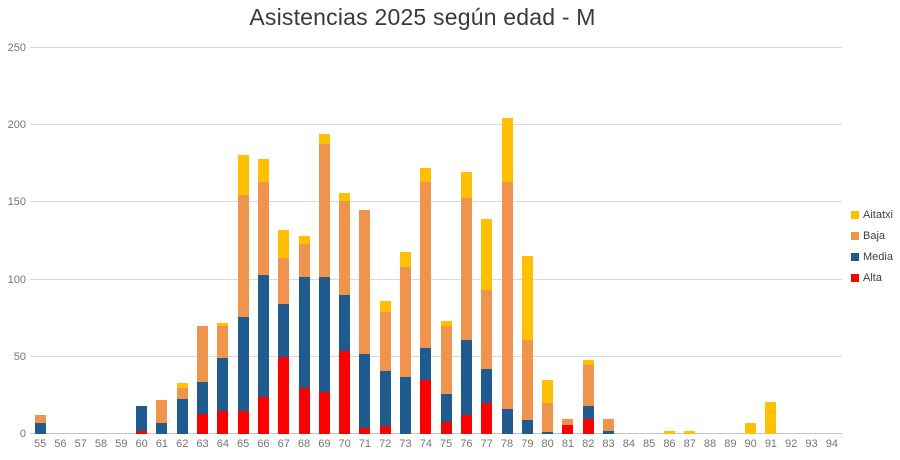 This screenshot has height=460, width=900. Describe the element at coordinates (425, 444) in the screenshot. I see `x-tick-label: 74` at that location.